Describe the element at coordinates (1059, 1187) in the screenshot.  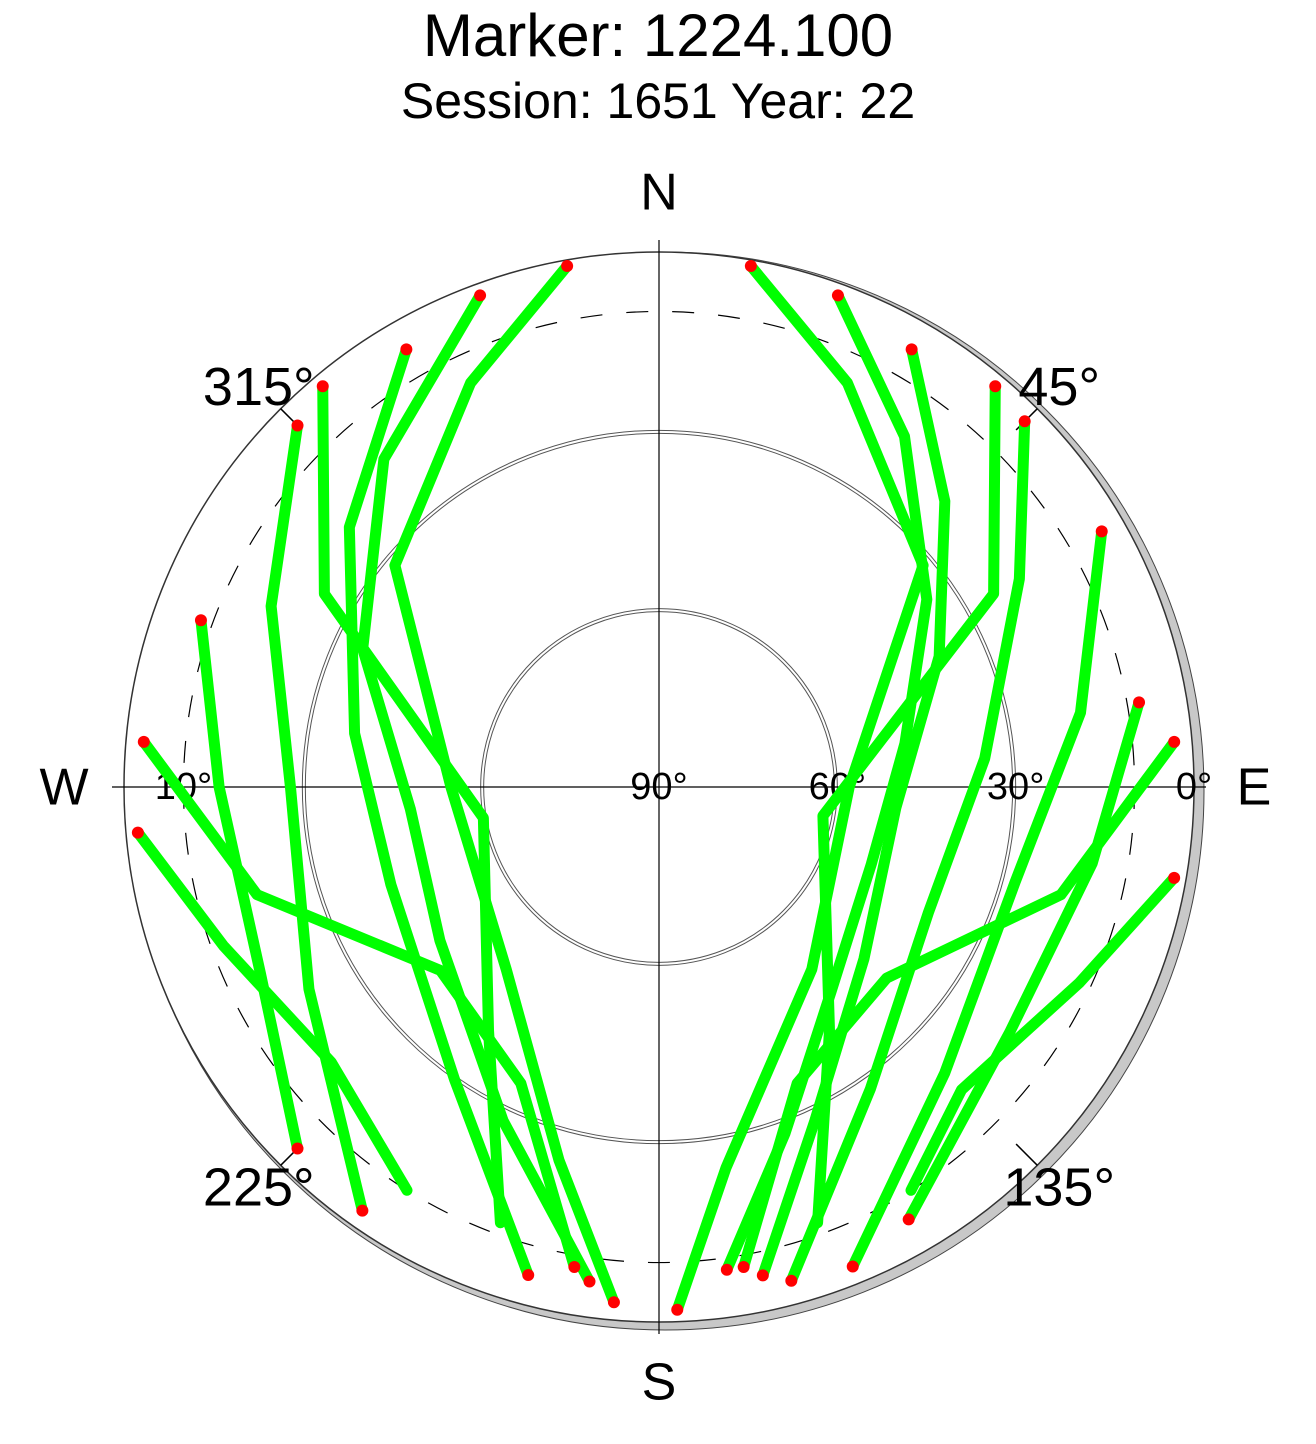
I see `azimuth-label: 135°` at that location.